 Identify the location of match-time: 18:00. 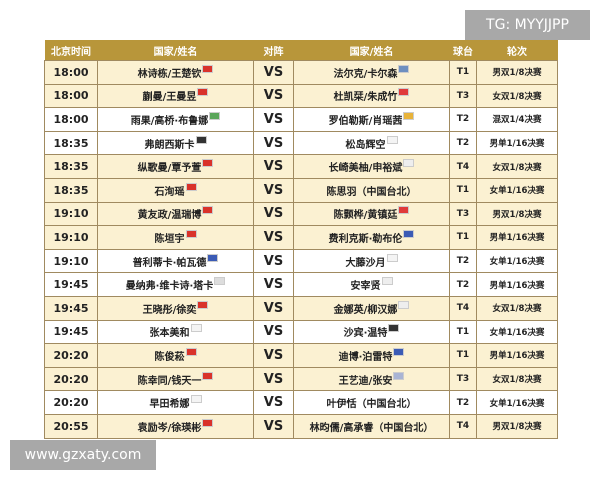
(71, 96).